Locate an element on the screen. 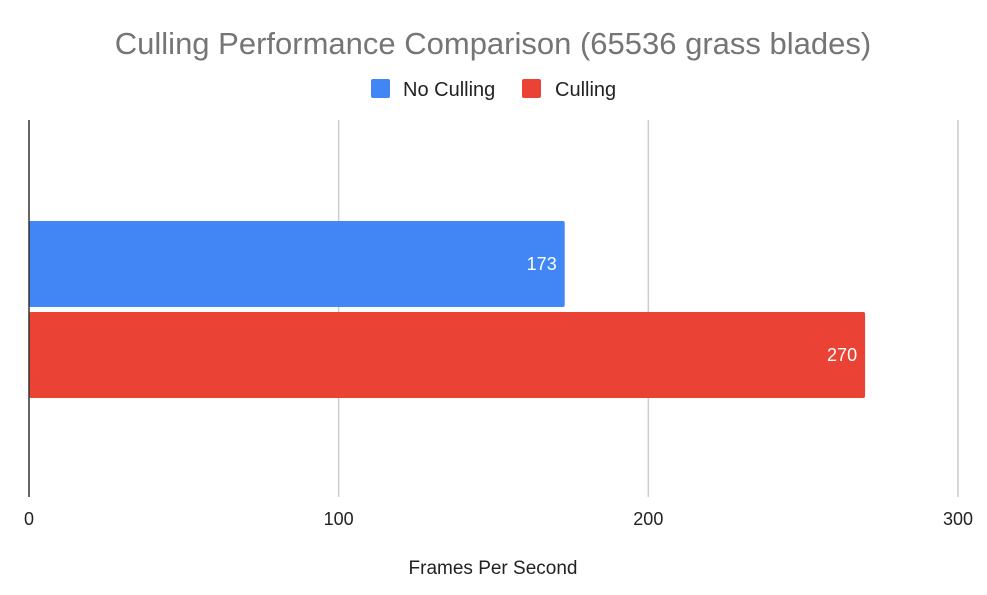  legend-swatch-culling is located at coordinates (531, 88).